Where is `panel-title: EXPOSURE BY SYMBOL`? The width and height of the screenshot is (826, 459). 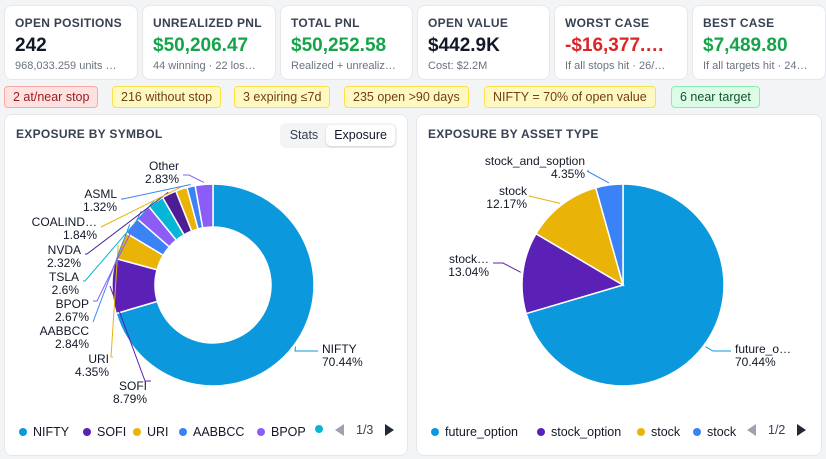 panel-title: EXPOSURE BY SYMBOL is located at coordinates (89, 134).